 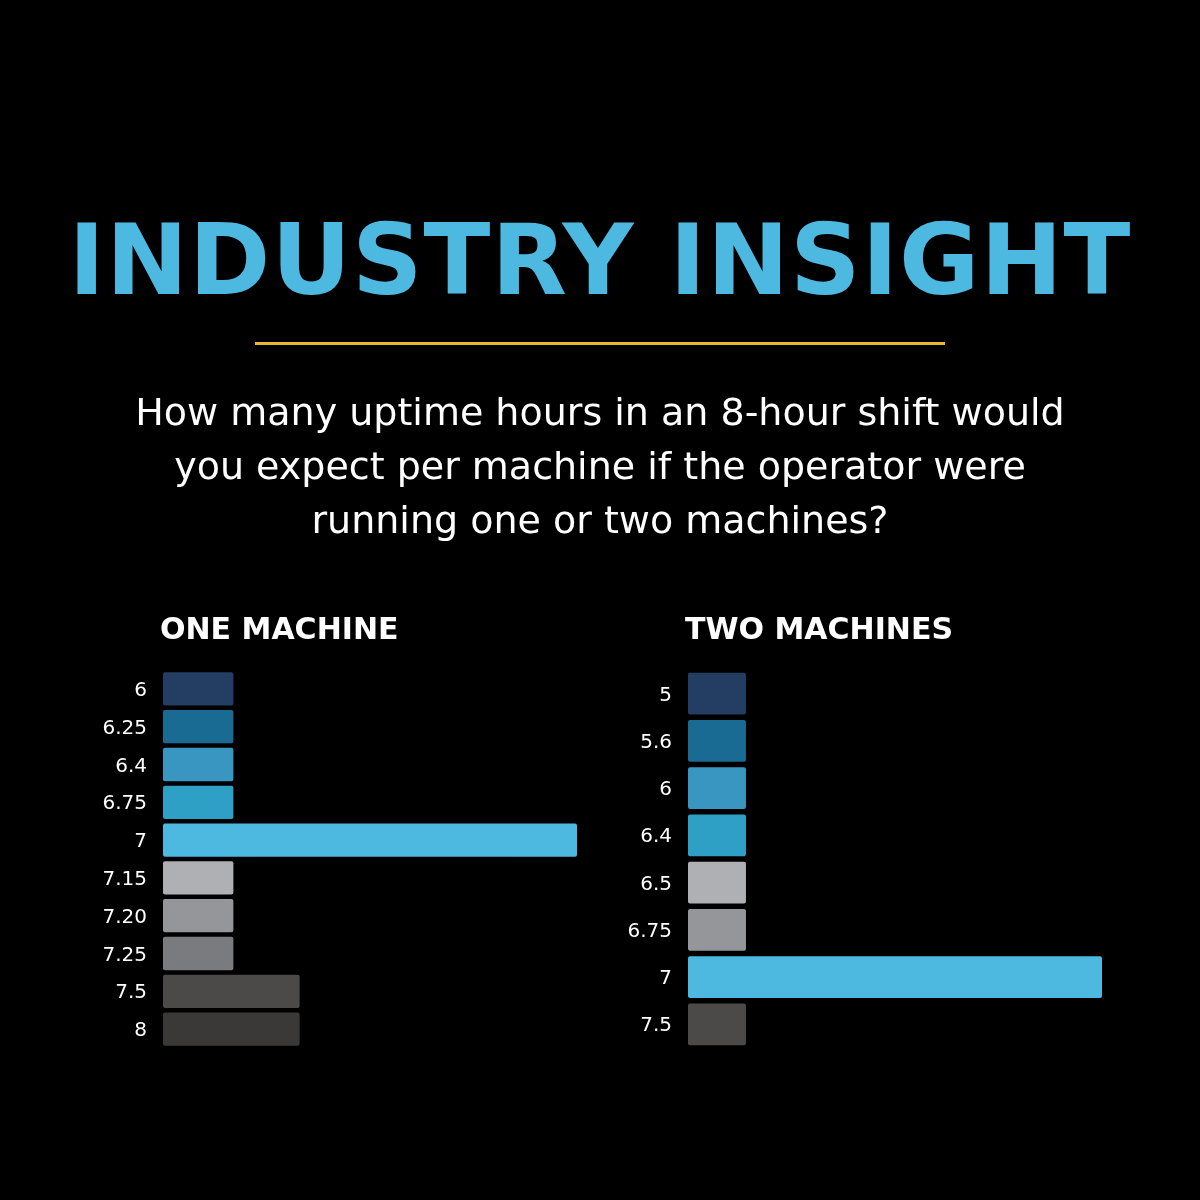 What do you see at coordinates (124, 726) in the screenshot?
I see `y-tick-label: 6.25` at bounding box center [124, 726].